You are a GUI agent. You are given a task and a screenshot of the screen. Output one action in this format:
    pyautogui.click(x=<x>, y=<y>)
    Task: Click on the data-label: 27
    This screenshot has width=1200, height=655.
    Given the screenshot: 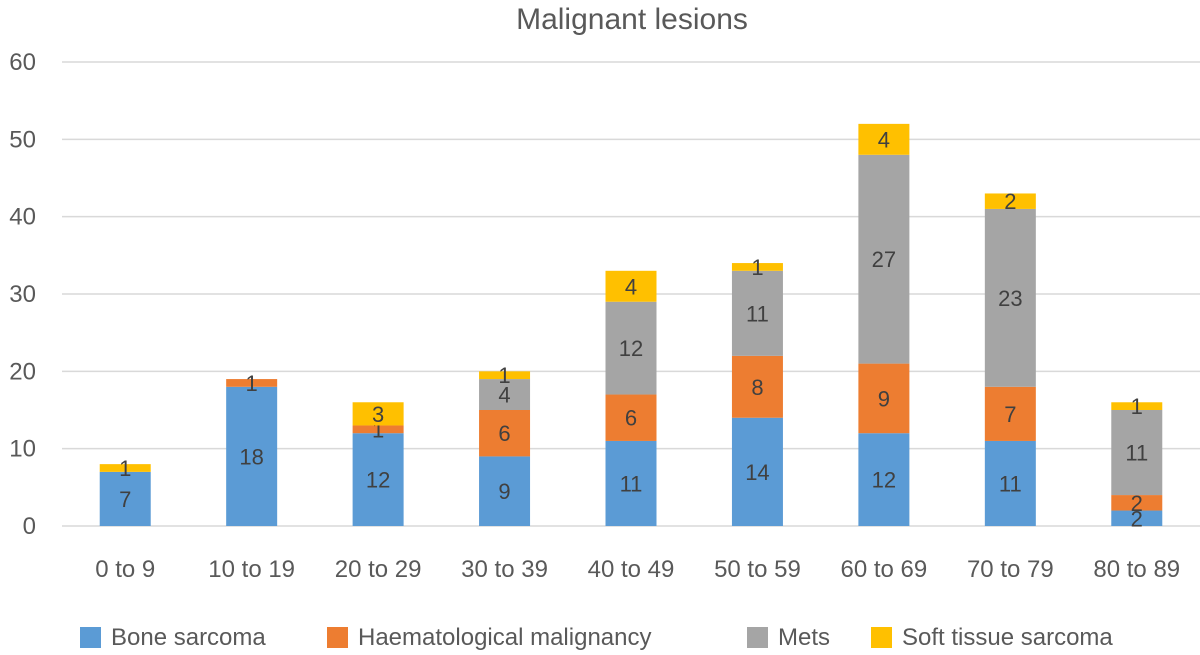 What is the action you would take?
    pyautogui.click(x=884, y=259)
    